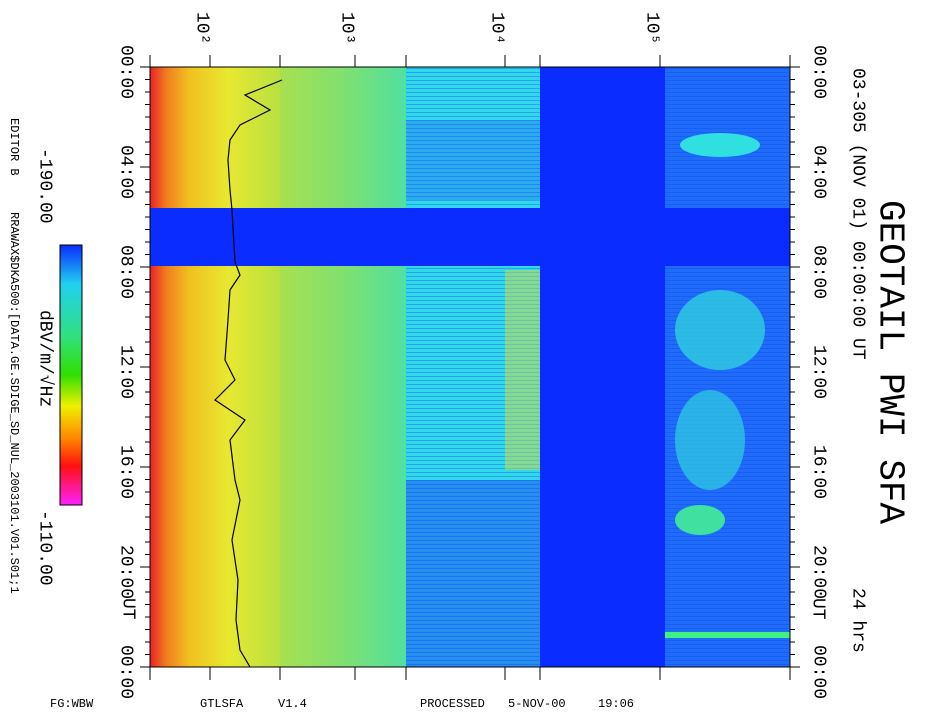 The image size is (945, 720). I want to click on footer-program: GTLSFA, so click(222, 704).